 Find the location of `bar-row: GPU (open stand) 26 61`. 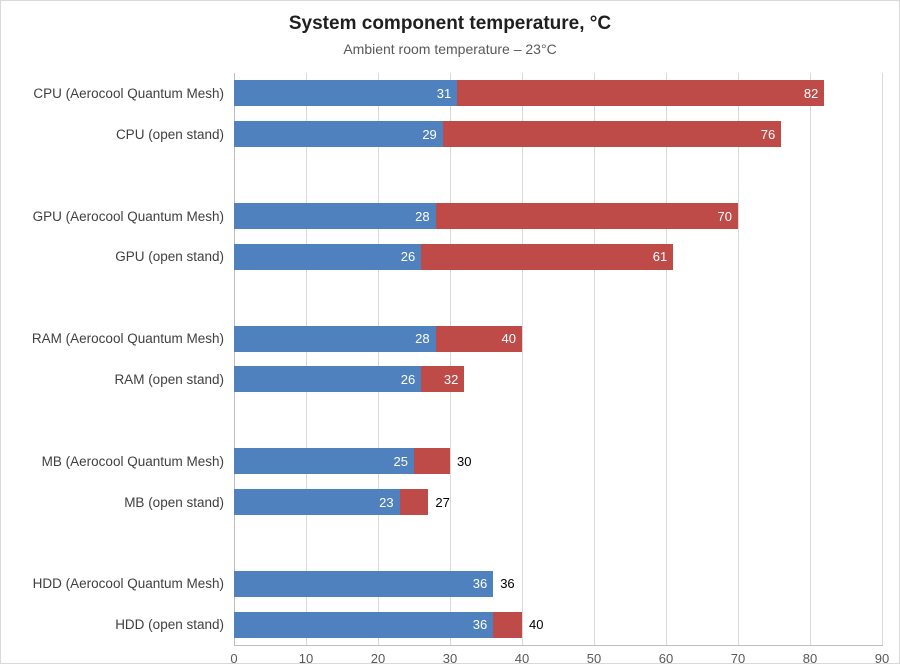

bar-row: GPU (open stand) 26 61 is located at coordinates (441, 256).